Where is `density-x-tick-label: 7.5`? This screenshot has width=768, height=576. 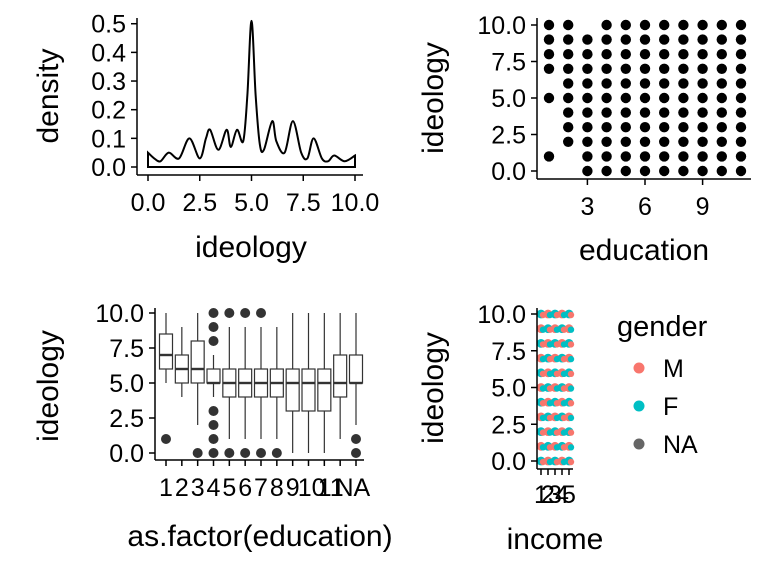
density-x-tick-label: 7.5 is located at coordinates (303, 203).